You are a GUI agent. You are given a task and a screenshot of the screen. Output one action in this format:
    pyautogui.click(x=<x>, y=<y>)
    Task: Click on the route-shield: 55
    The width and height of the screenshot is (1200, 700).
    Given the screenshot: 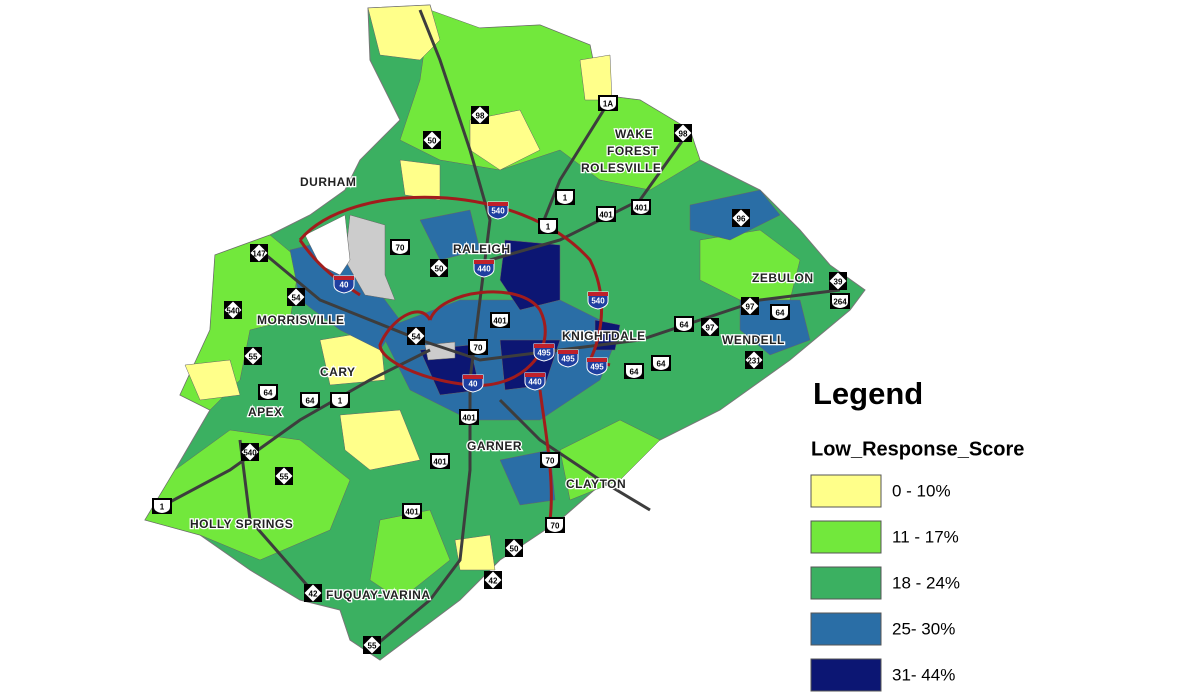 What is the action you would take?
    pyautogui.click(x=284, y=476)
    